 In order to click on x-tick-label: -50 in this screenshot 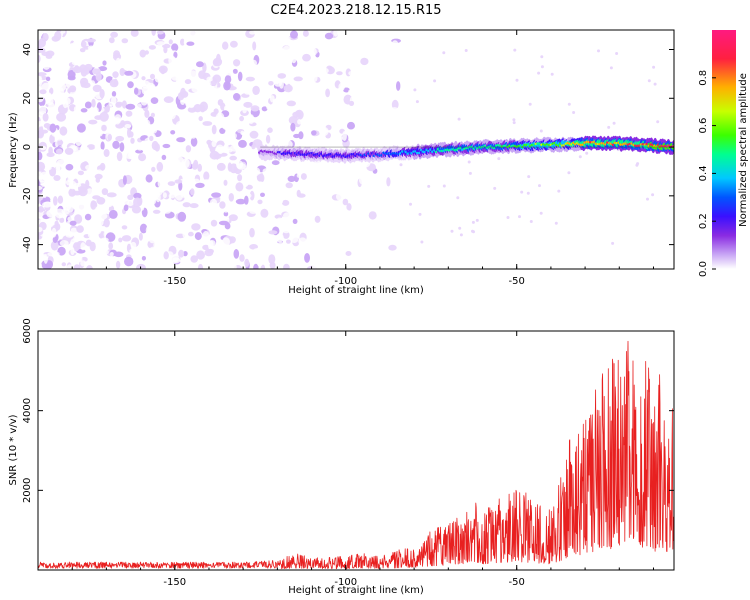, I will do `click(517, 582)`.